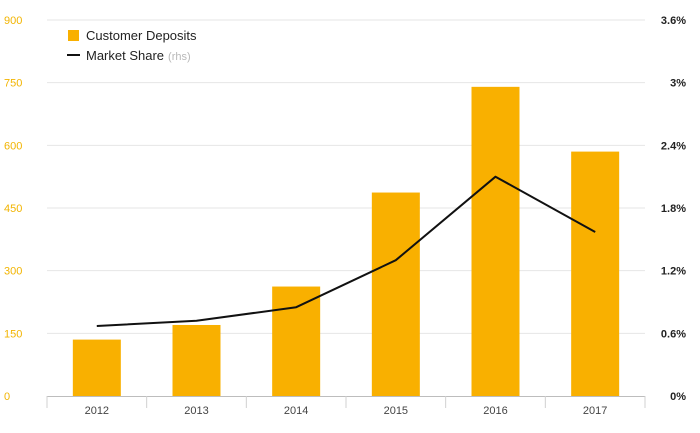 The width and height of the screenshot is (700, 433). What do you see at coordinates (97, 411) in the screenshot?
I see `x-tick-label: 2012` at bounding box center [97, 411].